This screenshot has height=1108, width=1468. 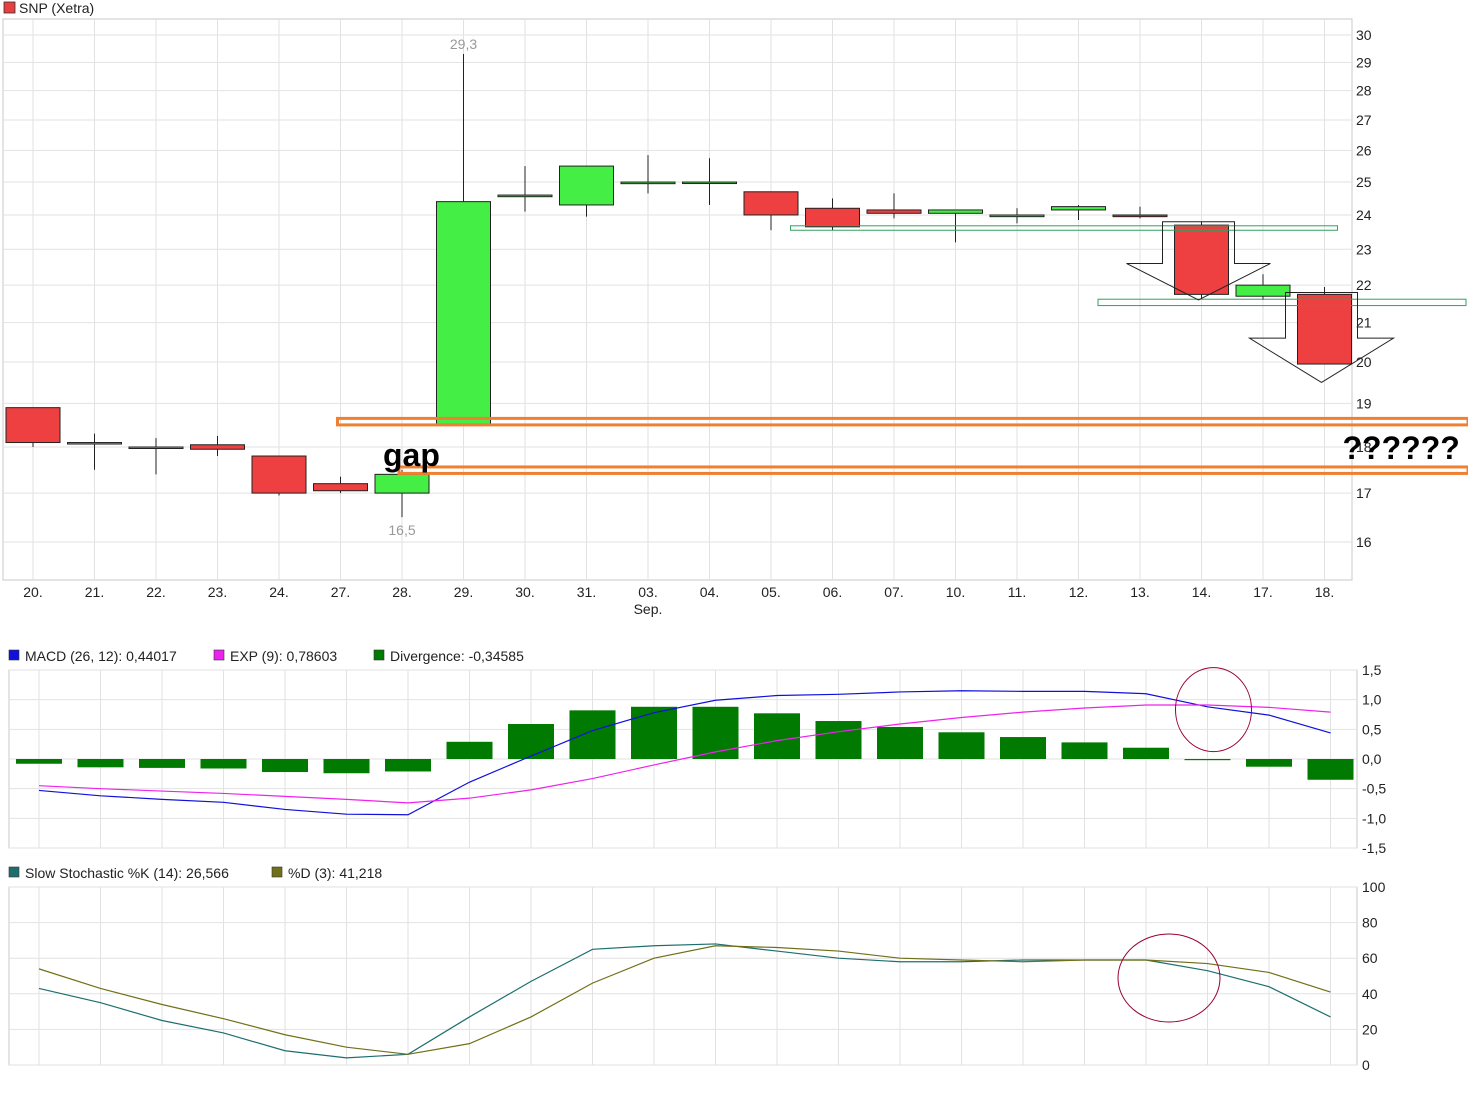 What do you see at coordinates (94, 592) in the screenshot?
I see `price-x-tick-label: 21.` at bounding box center [94, 592].